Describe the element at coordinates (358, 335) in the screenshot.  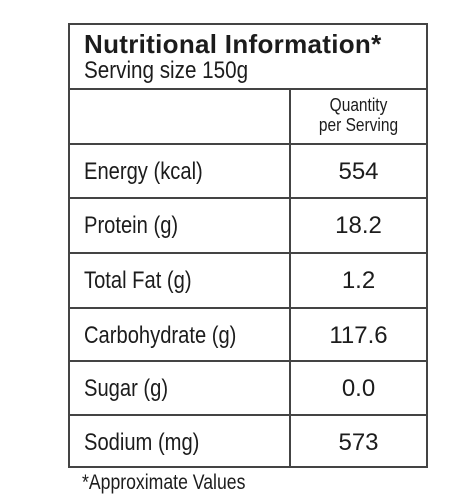
I see `row-value: 117.6` at that location.